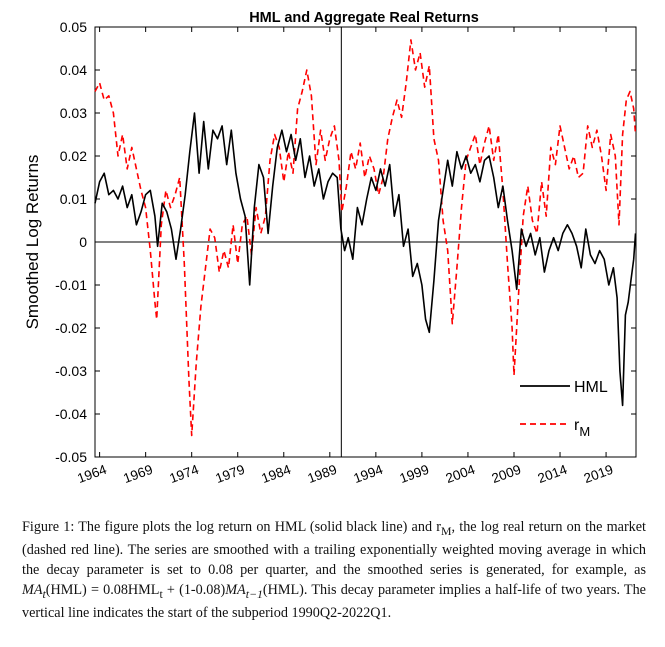 This screenshot has width=665, height=647. I want to click on x-tick-label: 1994, so click(369, 474).